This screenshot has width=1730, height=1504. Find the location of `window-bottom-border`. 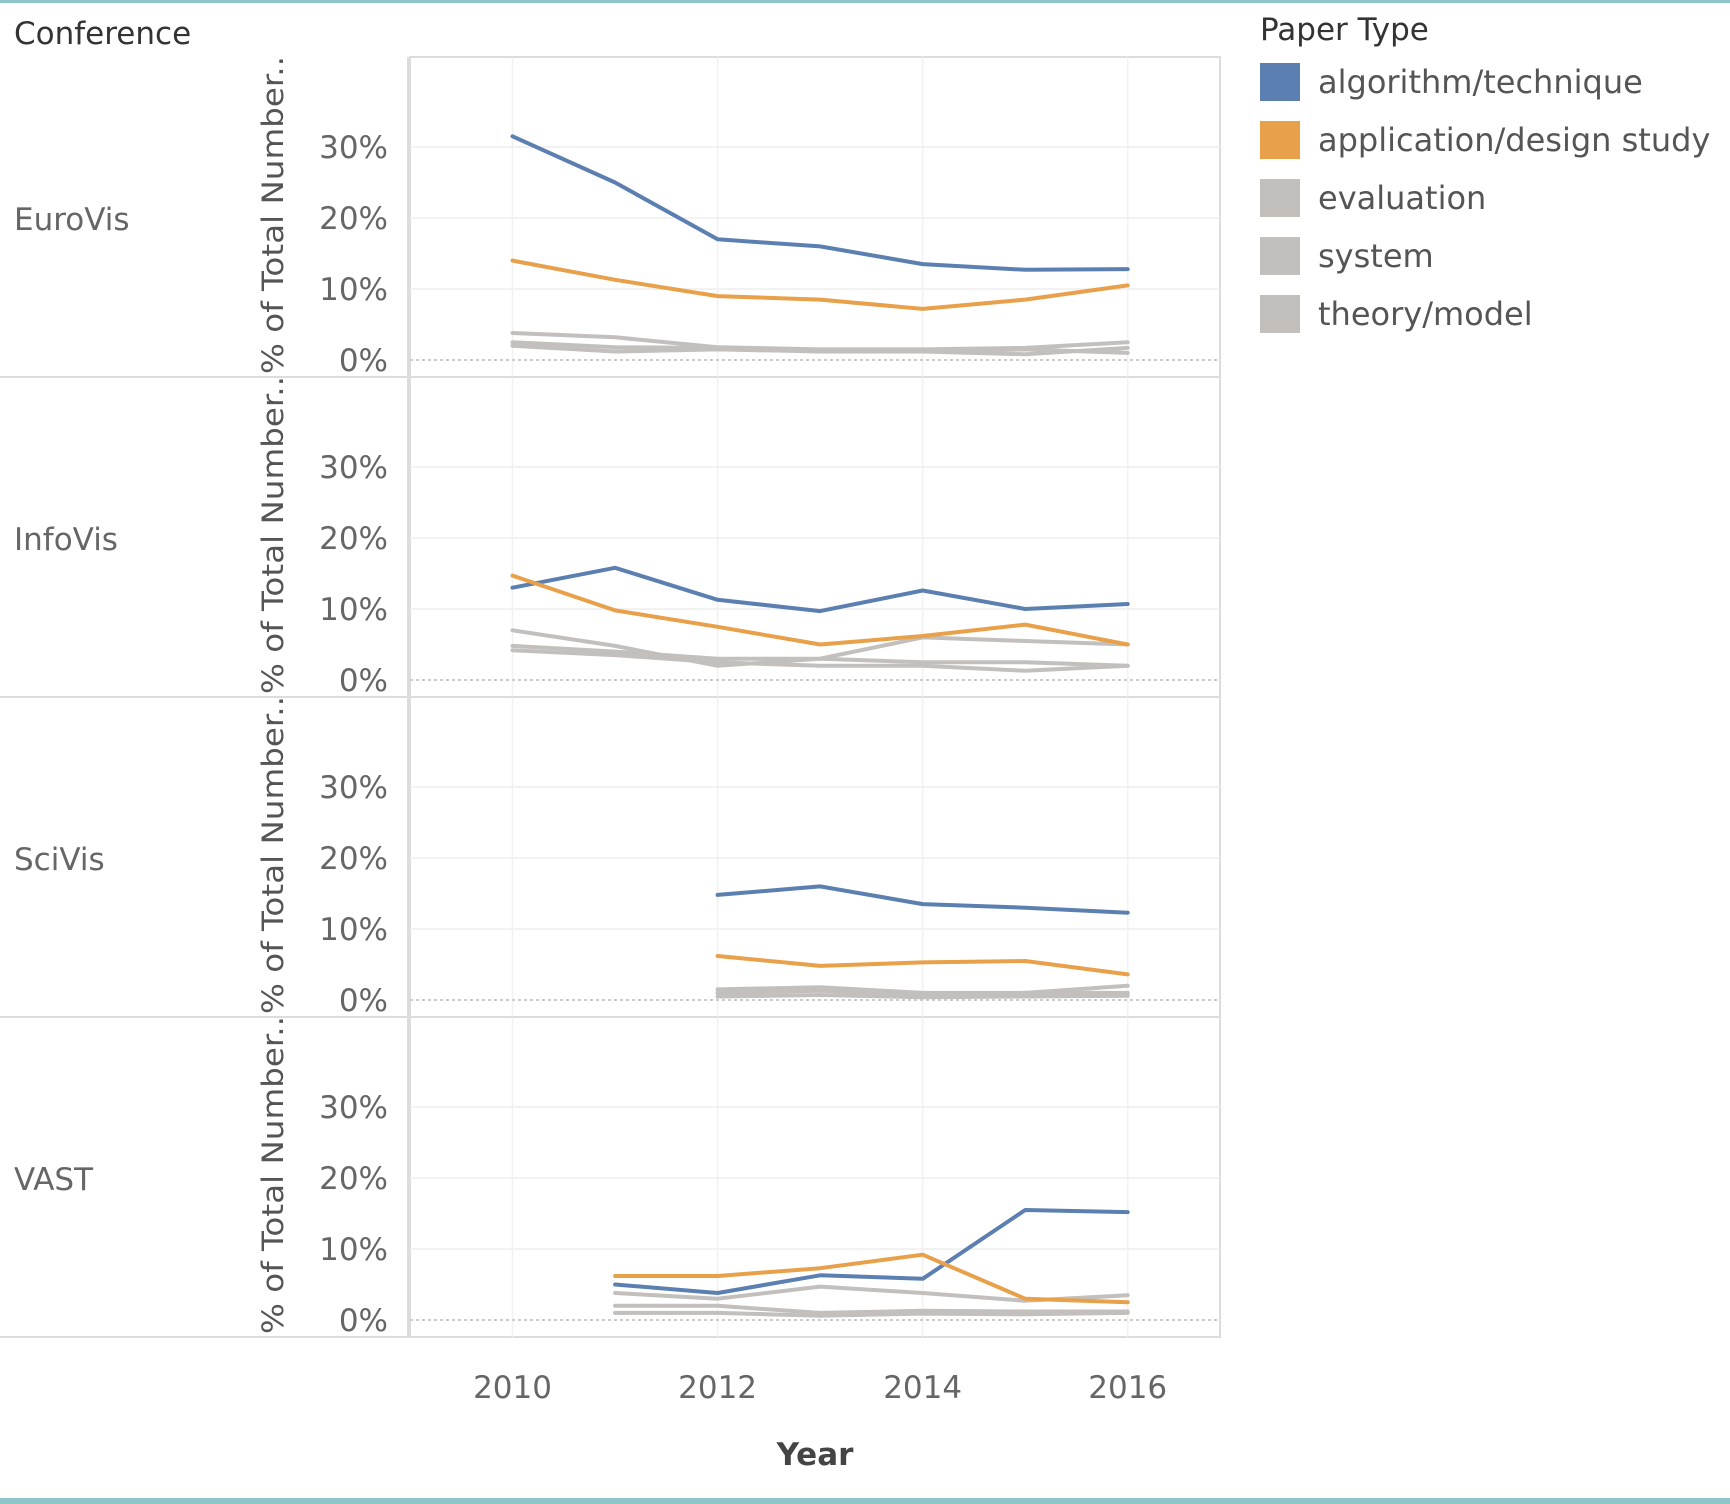

window-bottom-border is located at coordinates (865, 1501).